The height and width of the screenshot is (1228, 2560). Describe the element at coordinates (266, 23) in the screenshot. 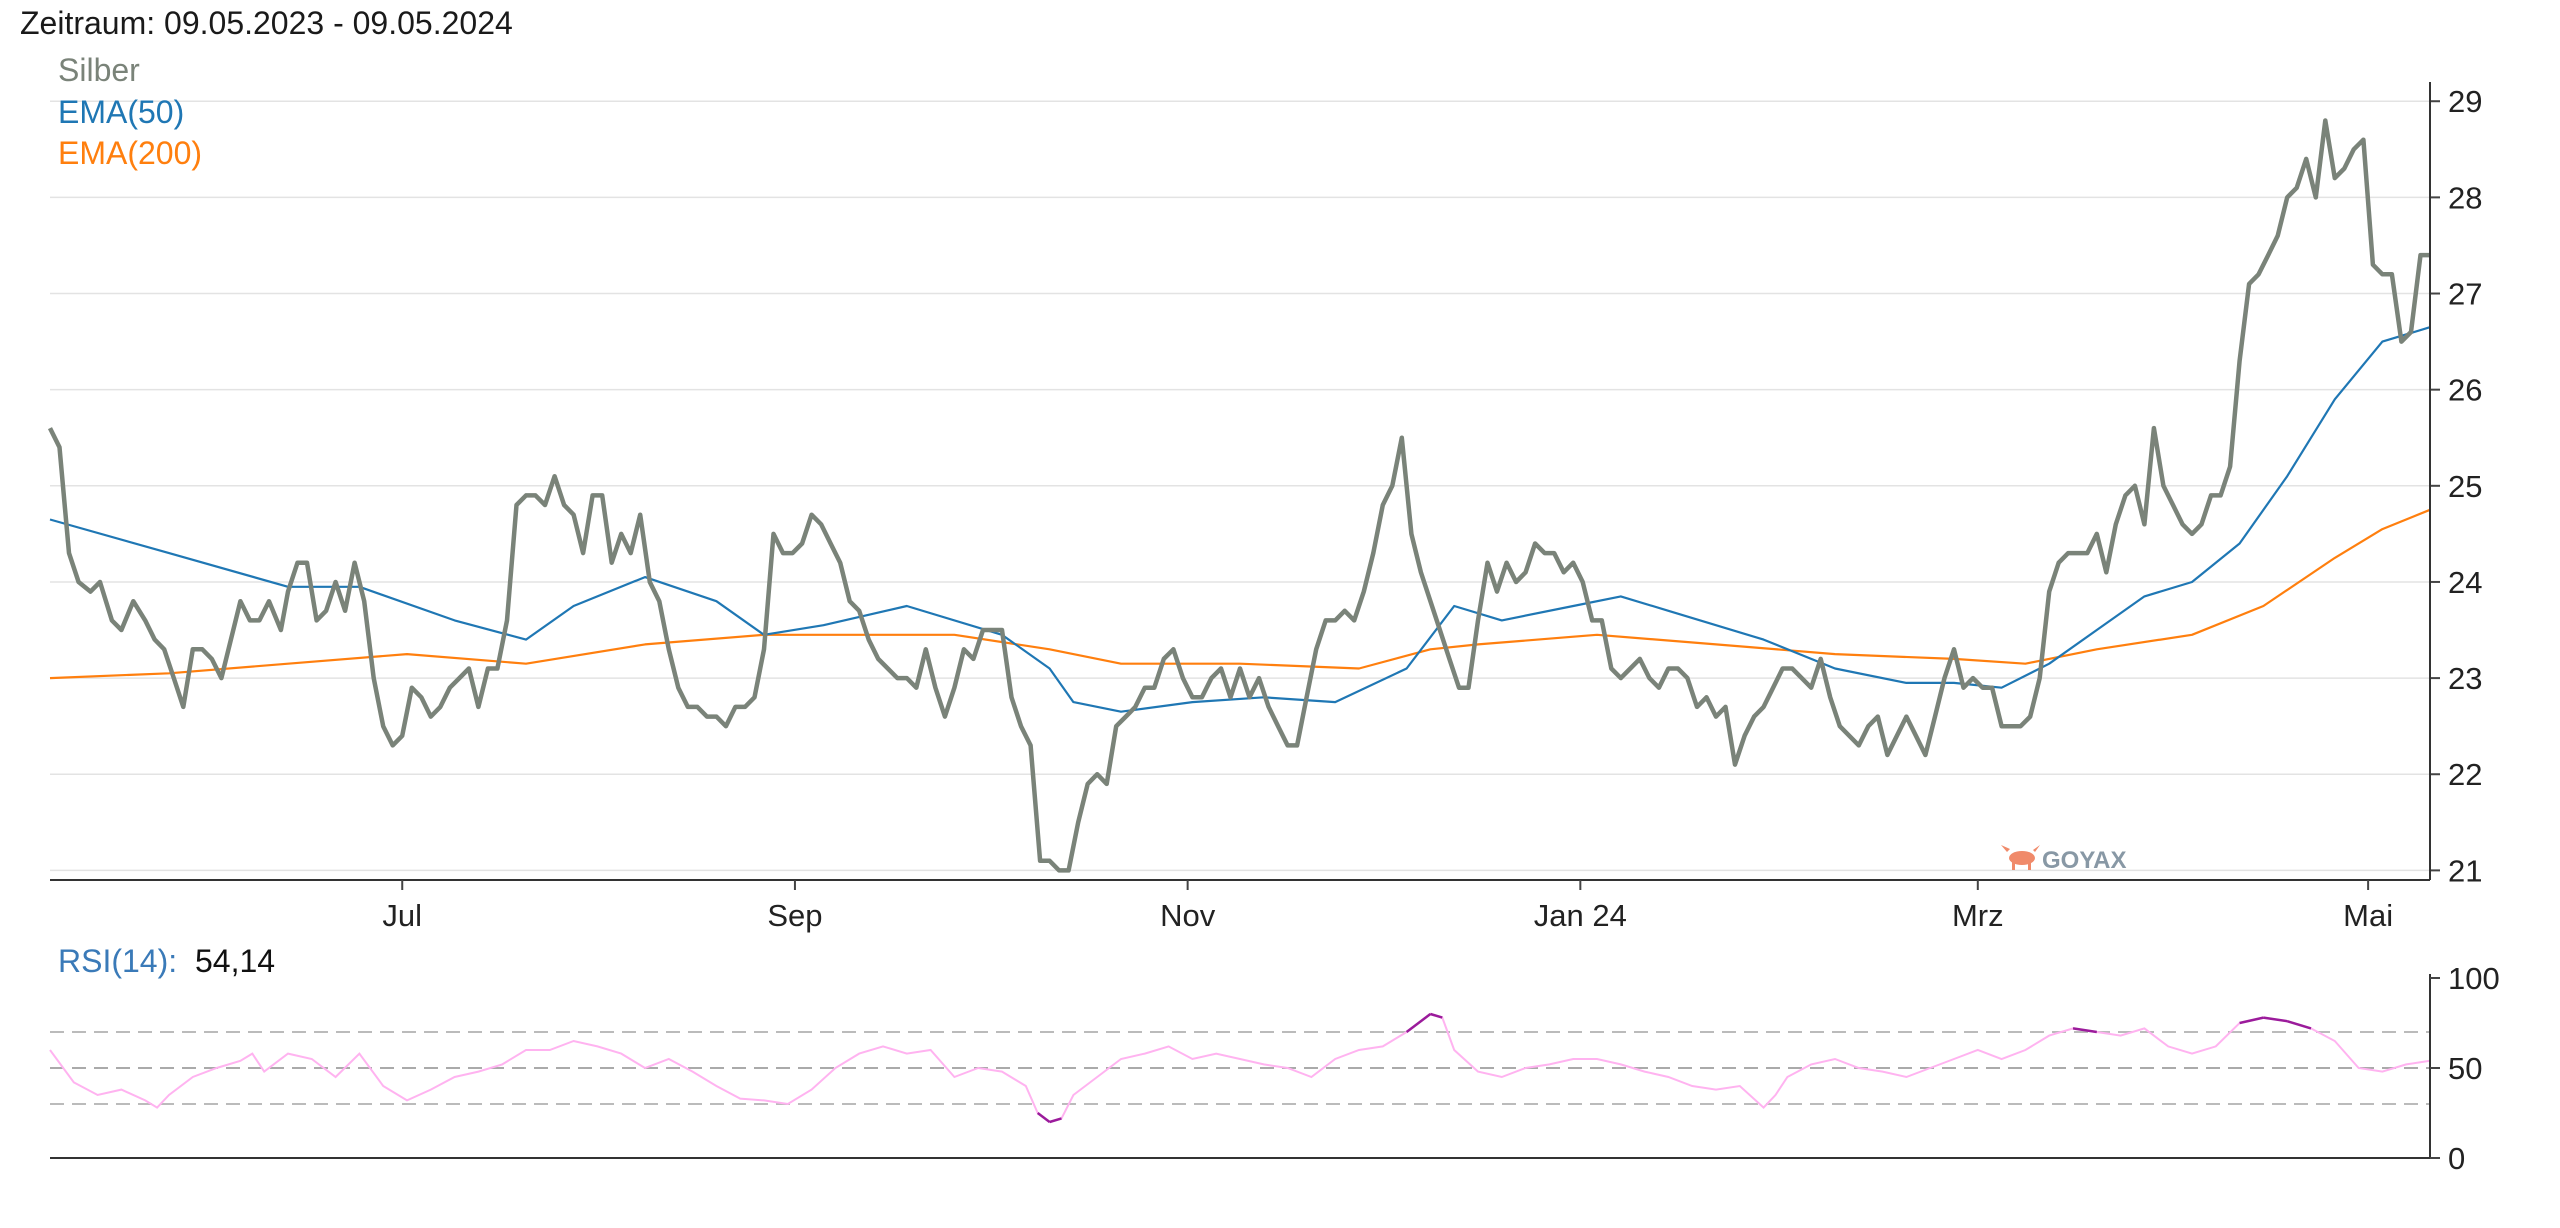

I see `period-title: Zeitraum: 09.05.2023 - 09.05.2024` at that location.